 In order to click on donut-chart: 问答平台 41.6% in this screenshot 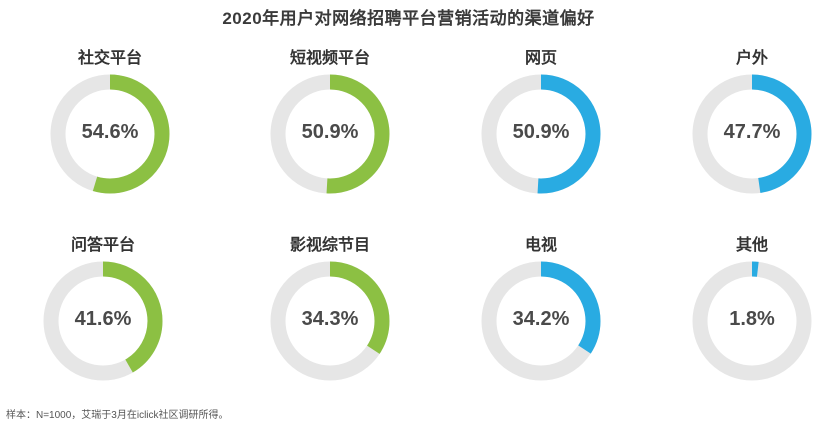, I will do `click(103, 321)`.